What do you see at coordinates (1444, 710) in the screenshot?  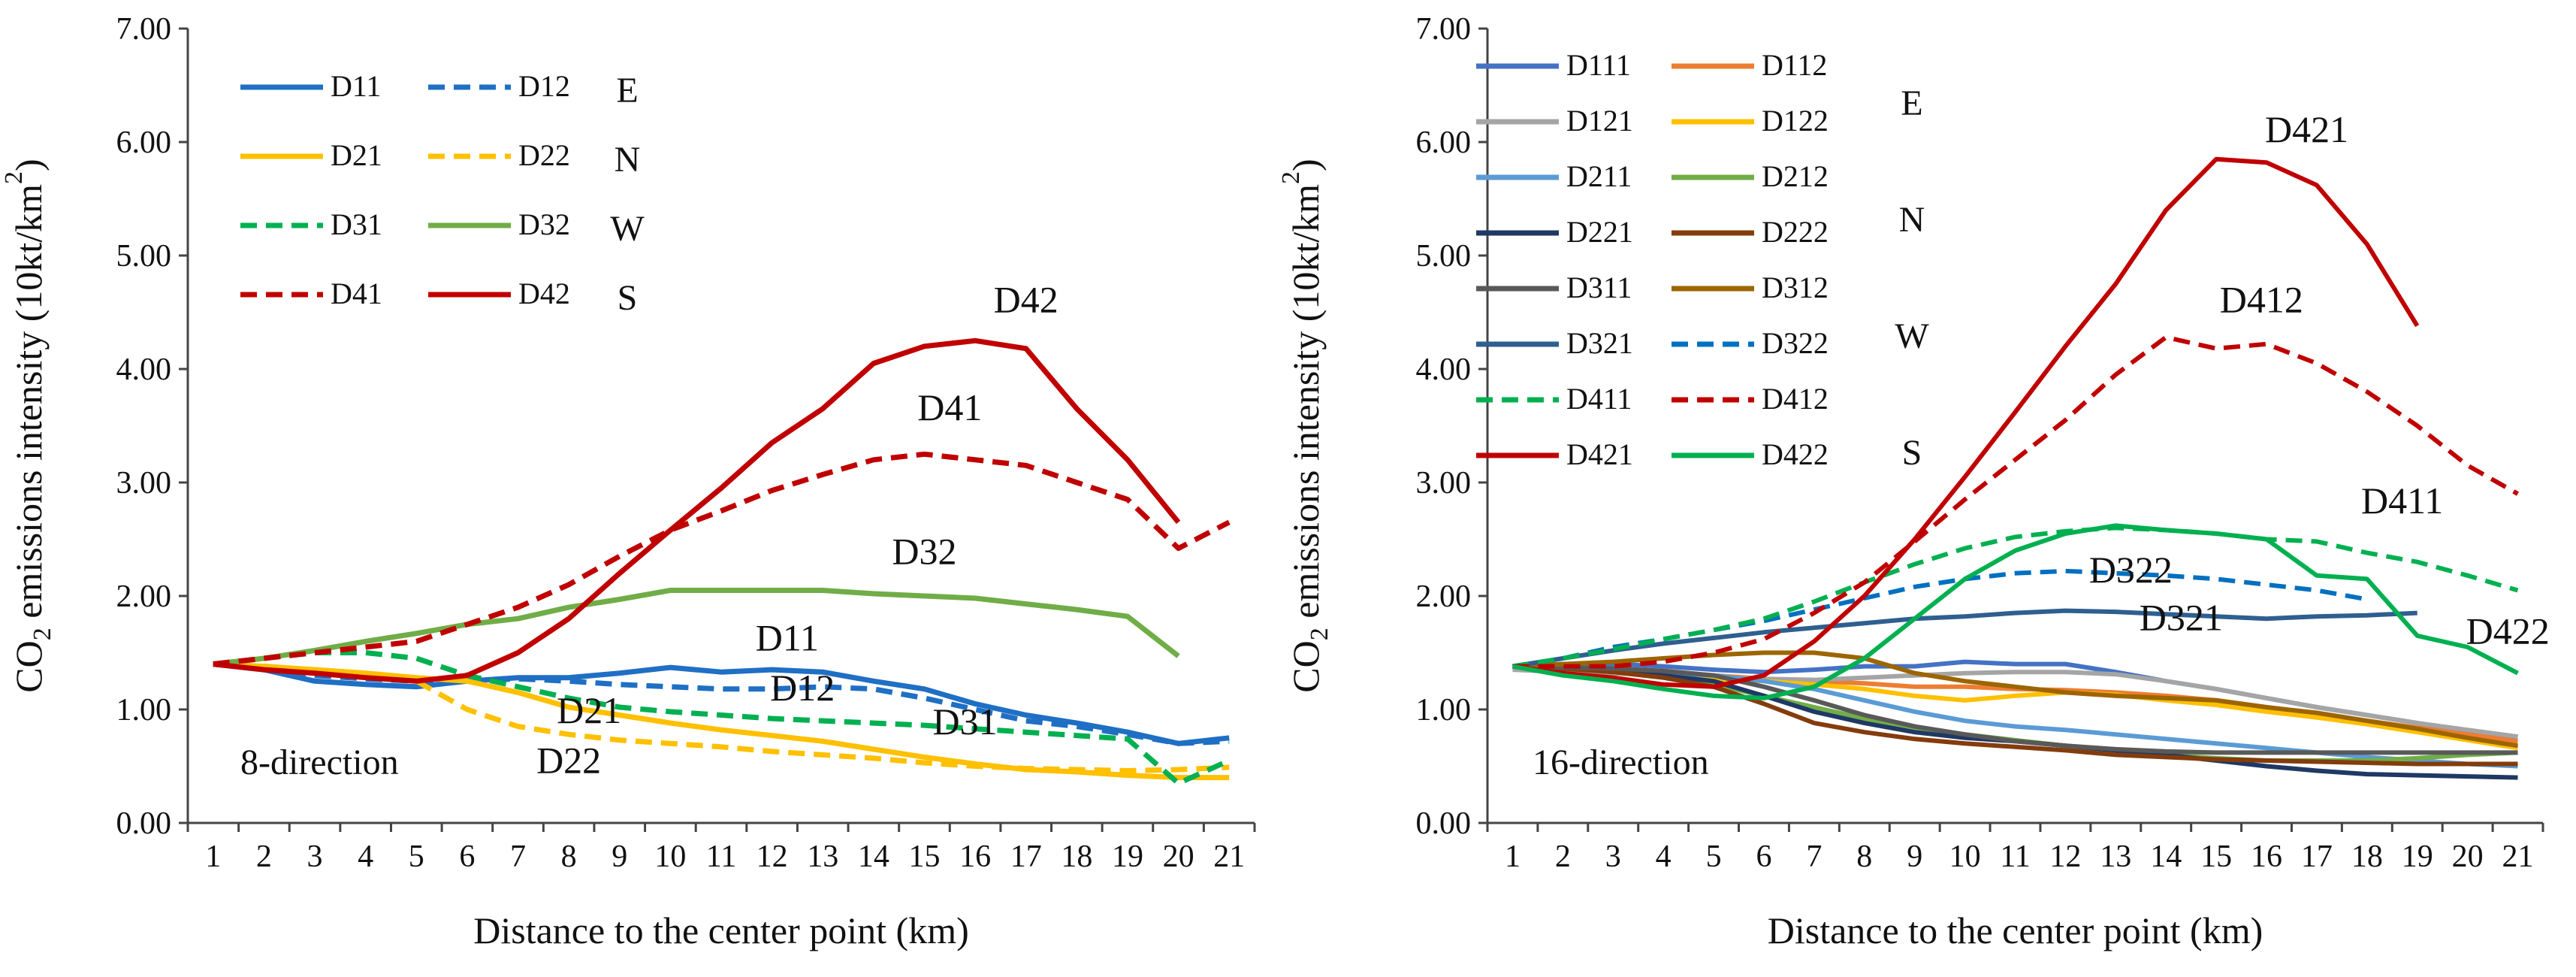 I see `y-tick-label: 1.00` at bounding box center [1444, 710].